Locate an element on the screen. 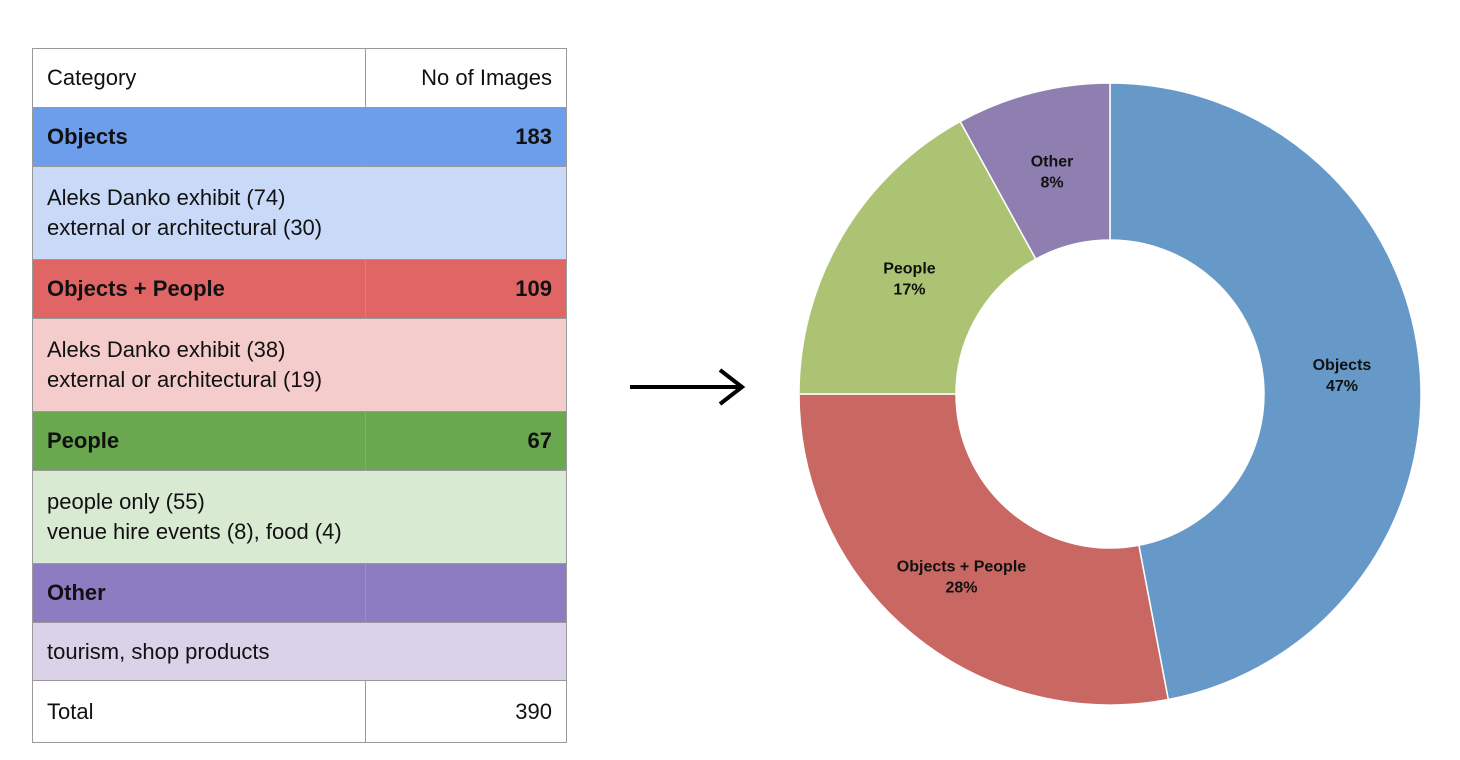 The image size is (1460, 760). header-category: Category is located at coordinates (199, 78).